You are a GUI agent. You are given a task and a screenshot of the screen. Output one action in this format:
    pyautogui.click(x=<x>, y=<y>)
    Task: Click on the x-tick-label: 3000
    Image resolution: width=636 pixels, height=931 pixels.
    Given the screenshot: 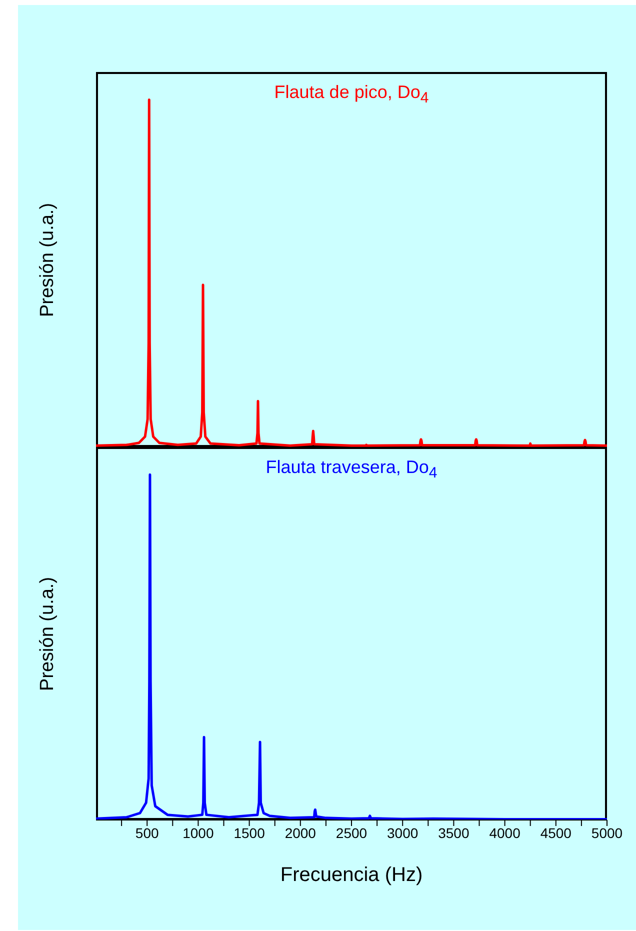 What is the action you would take?
    pyautogui.click(x=402, y=832)
    